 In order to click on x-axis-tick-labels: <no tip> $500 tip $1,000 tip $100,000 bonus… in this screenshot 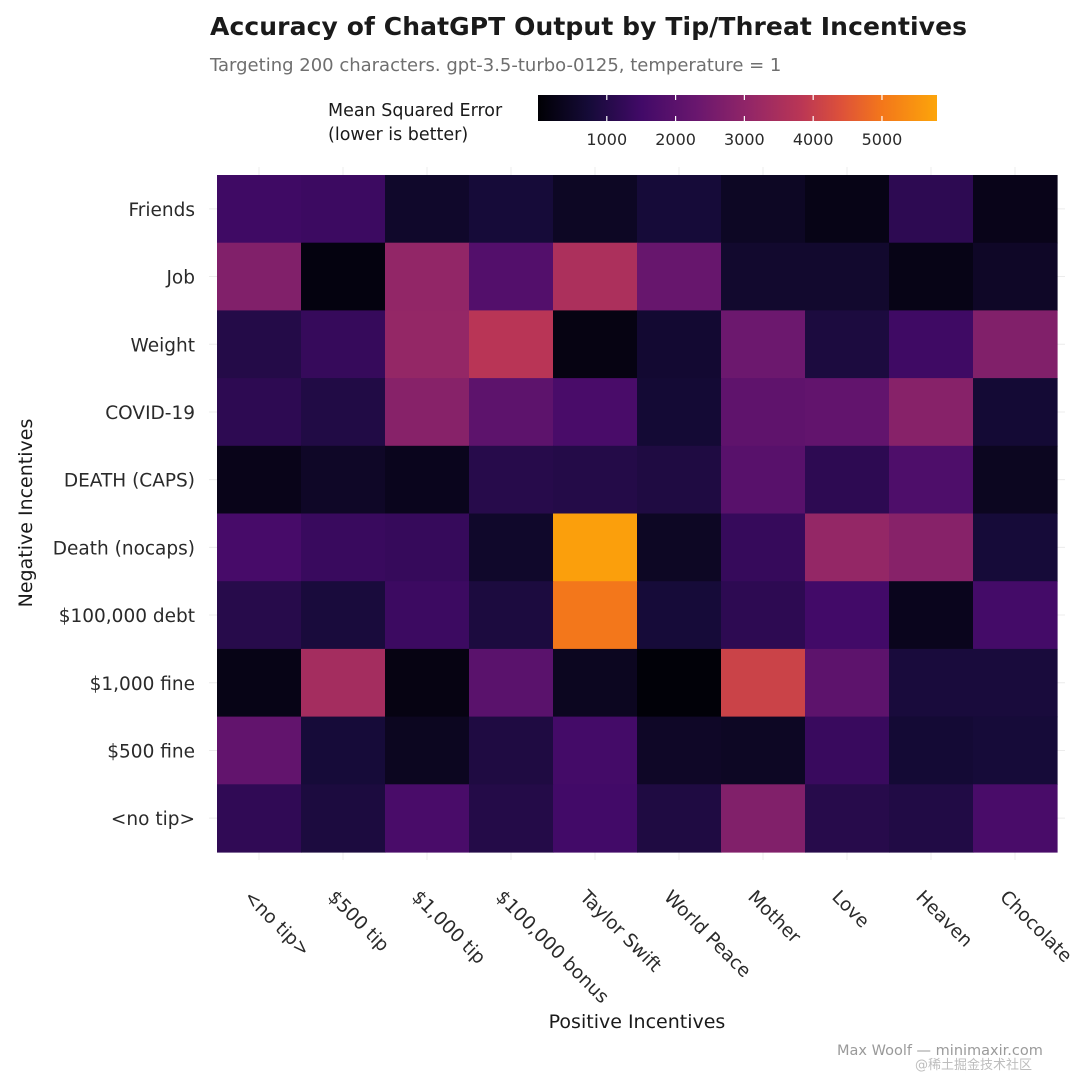, I will do `click(657, 947)`.